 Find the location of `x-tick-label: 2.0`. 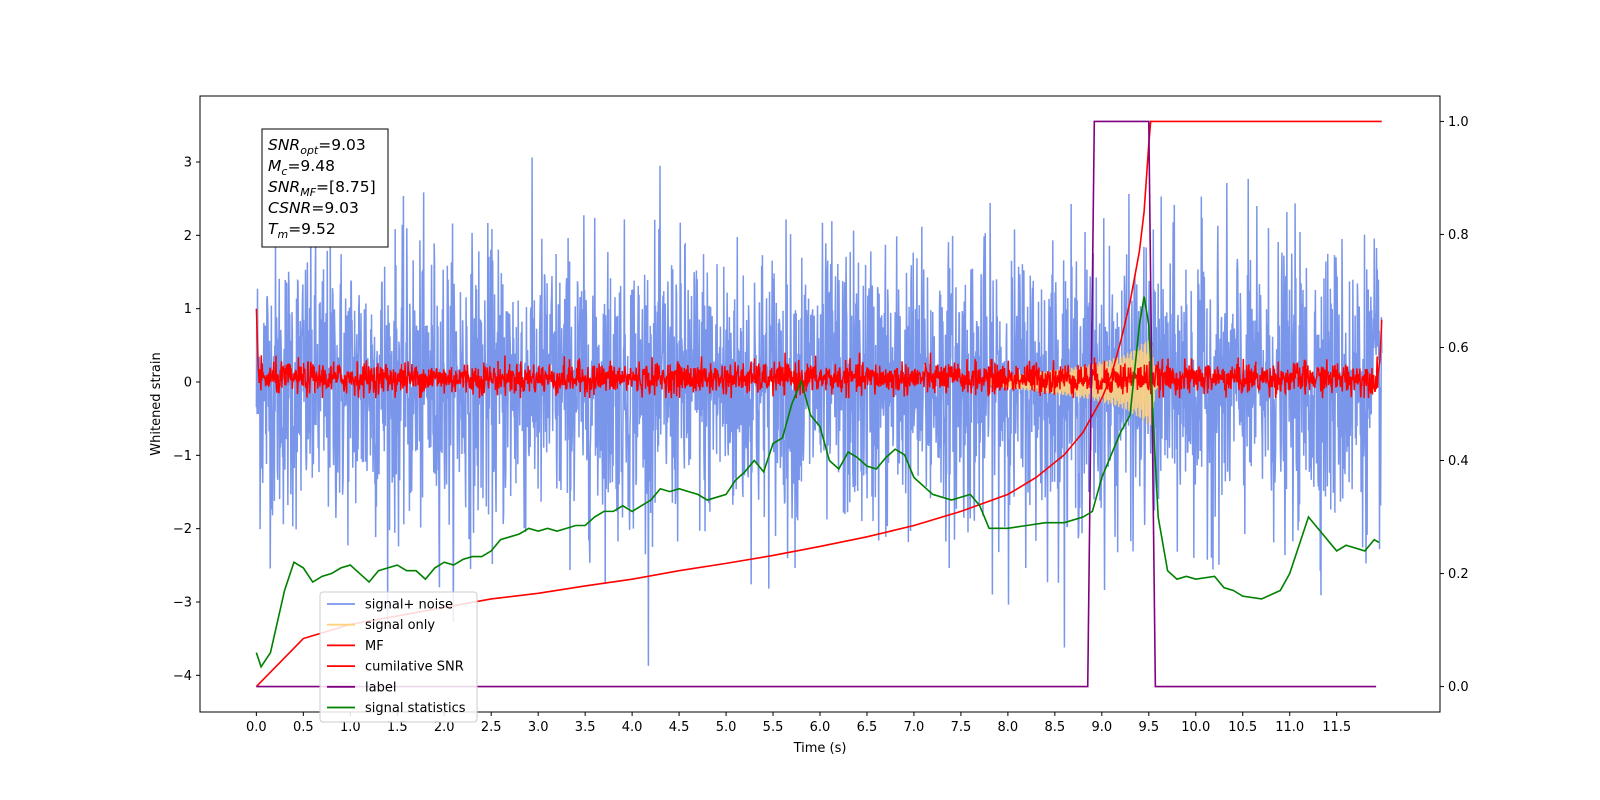

x-tick-label: 2.0 is located at coordinates (444, 727).